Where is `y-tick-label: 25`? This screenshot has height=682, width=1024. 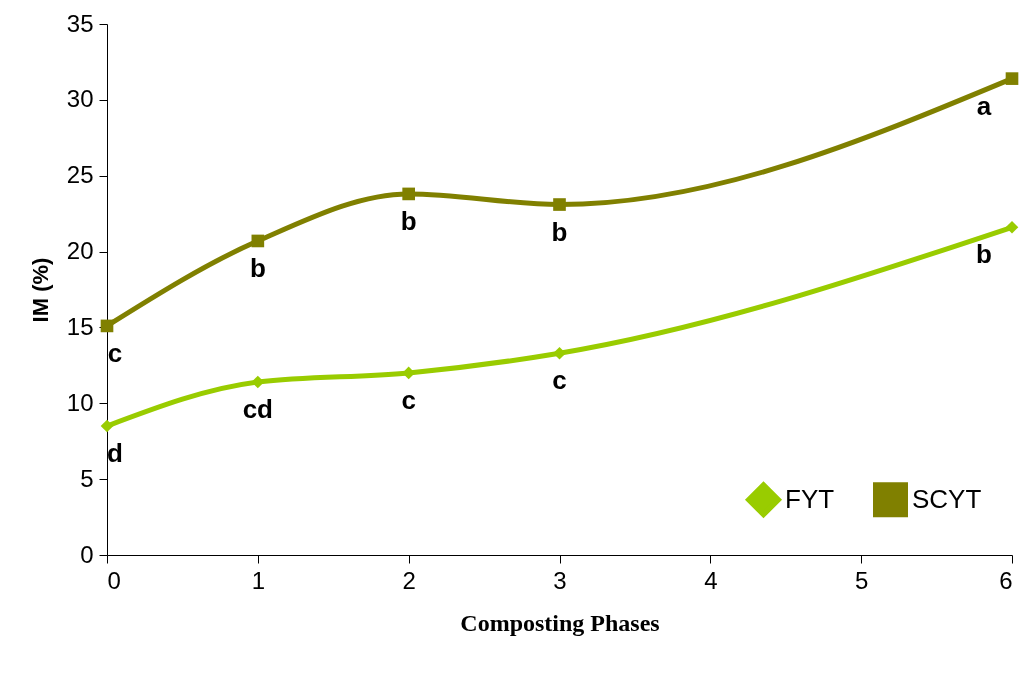
y-tick-label: 25 is located at coordinates (80, 175).